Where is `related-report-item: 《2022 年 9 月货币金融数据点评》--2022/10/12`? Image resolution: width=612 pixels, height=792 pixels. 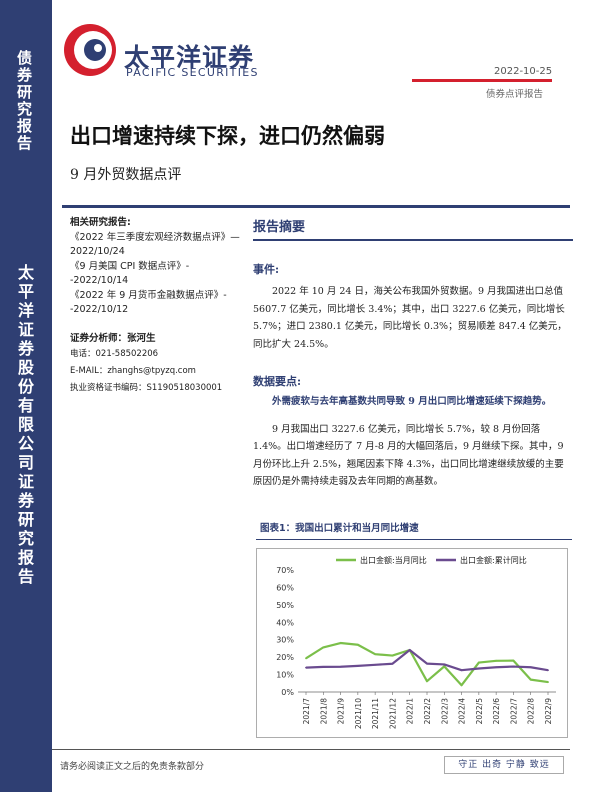 related-report-item: 《2022 年 9 月货币金融数据点评》--2022/10/12 is located at coordinates (148, 302).